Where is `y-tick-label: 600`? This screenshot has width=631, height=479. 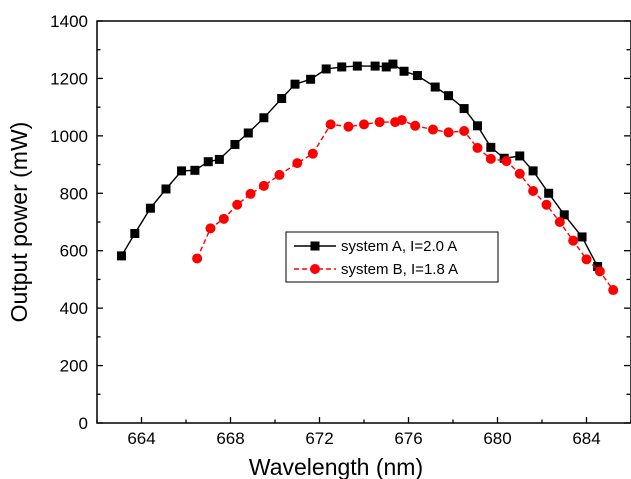 y-tick-label: 600 is located at coordinates (74, 251).